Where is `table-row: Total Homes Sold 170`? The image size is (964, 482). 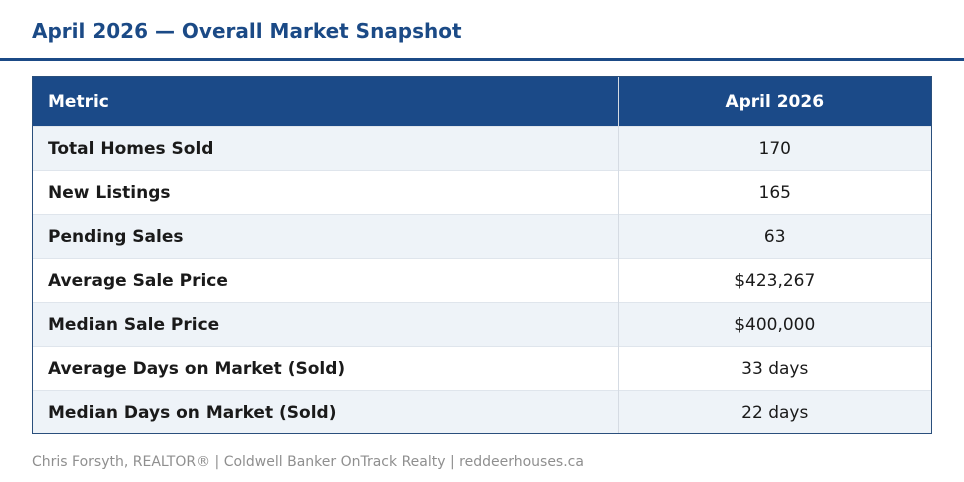 table-row: Total Homes Sold 170 is located at coordinates (482, 148).